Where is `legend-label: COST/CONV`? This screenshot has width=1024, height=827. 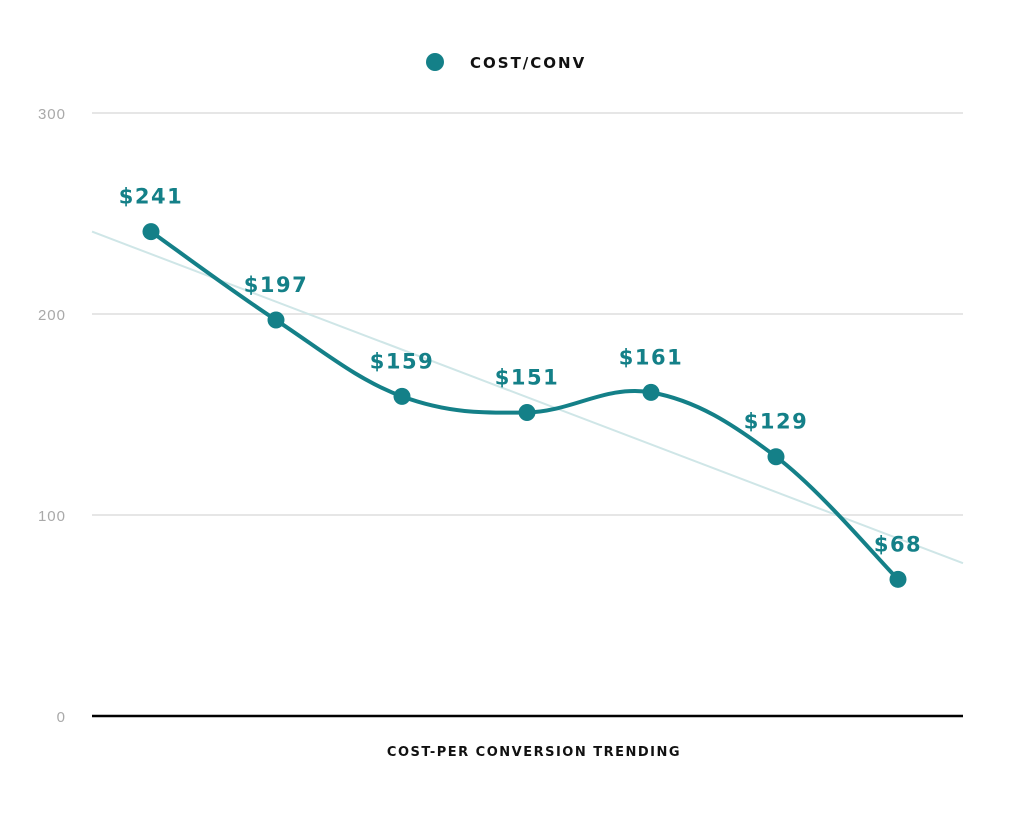
legend-label: COST/CONV is located at coordinates (528, 63).